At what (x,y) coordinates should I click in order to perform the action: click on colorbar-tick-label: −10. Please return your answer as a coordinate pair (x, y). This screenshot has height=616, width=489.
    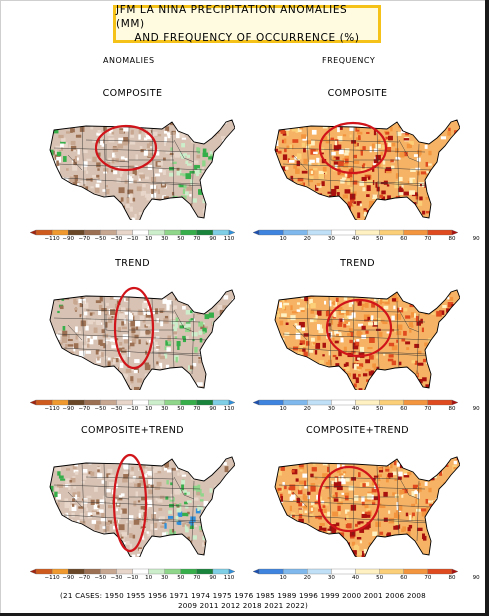
    Looking at the image, I should click on (132, 239).